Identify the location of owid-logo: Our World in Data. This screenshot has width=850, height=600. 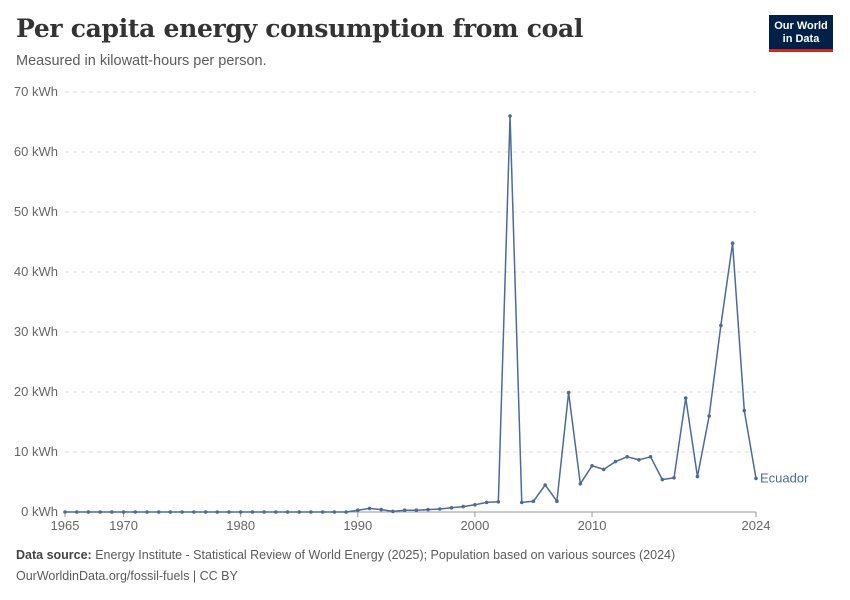
(801, 33).